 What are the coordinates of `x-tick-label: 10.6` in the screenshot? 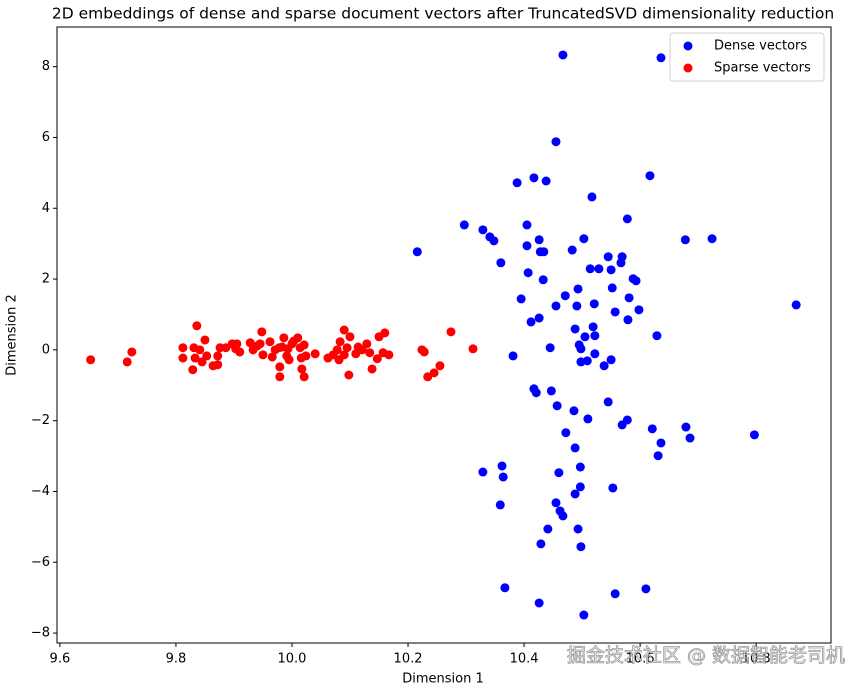 It's located at (640, 659).